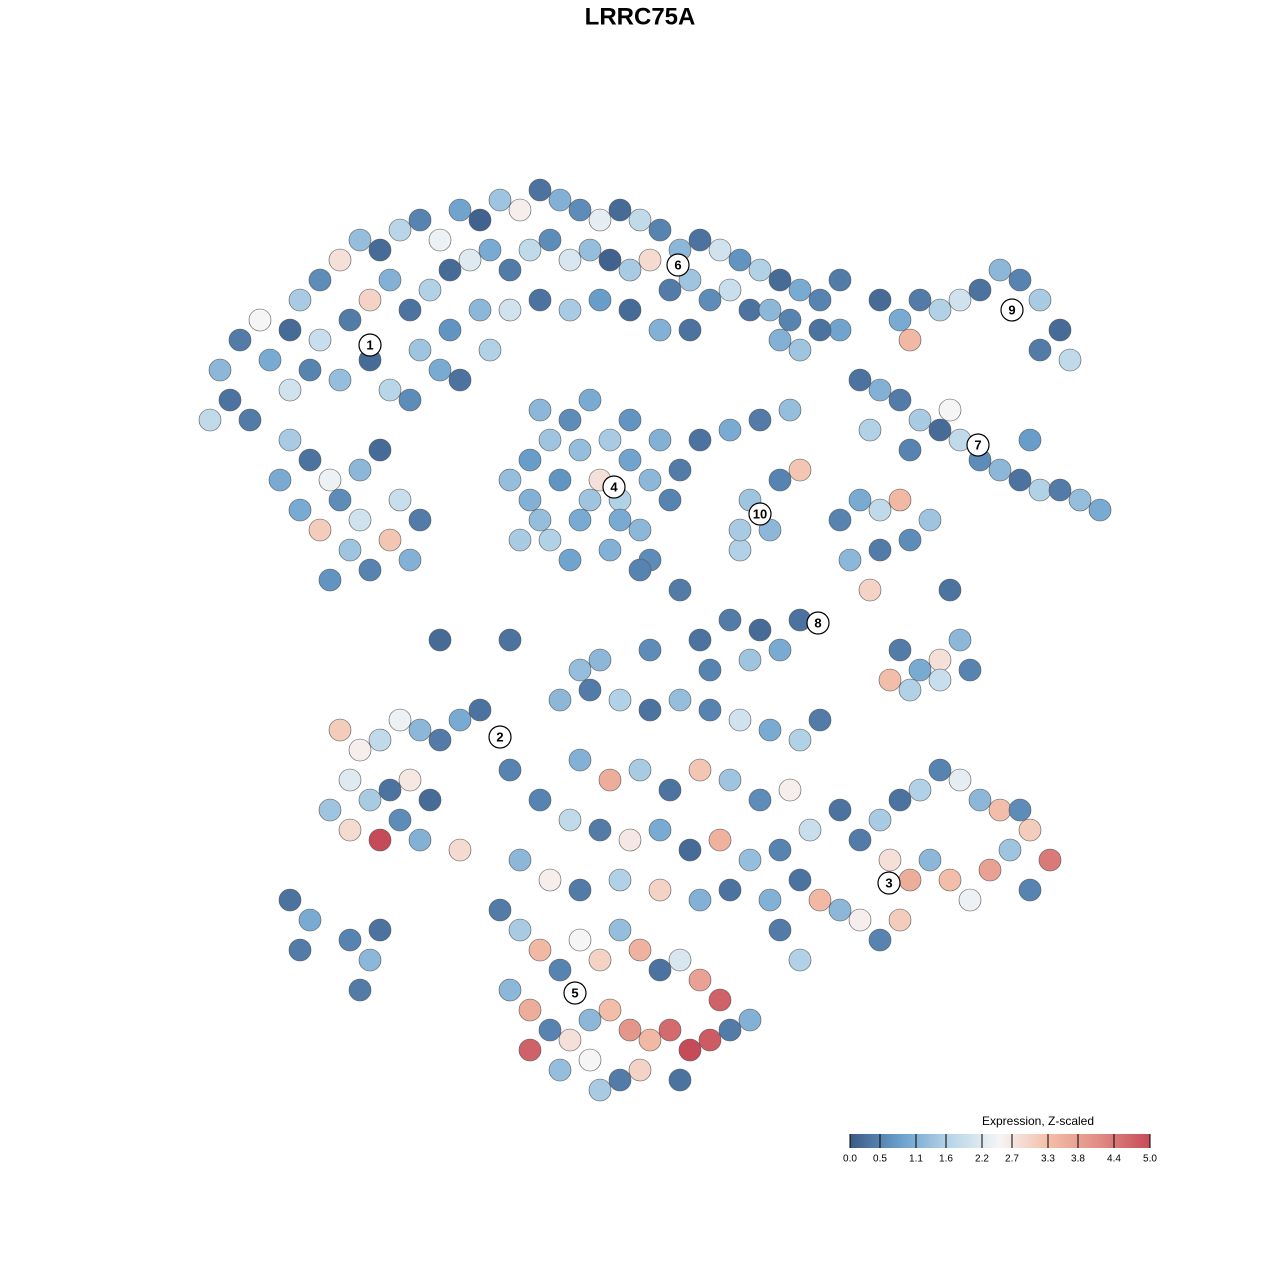 The height and width of the screenshot is (1285, 1280). Describe the element at coordinates (1012, 1159) in the screenshot. I see `colorbar-tick-label: 2.7` at that location.